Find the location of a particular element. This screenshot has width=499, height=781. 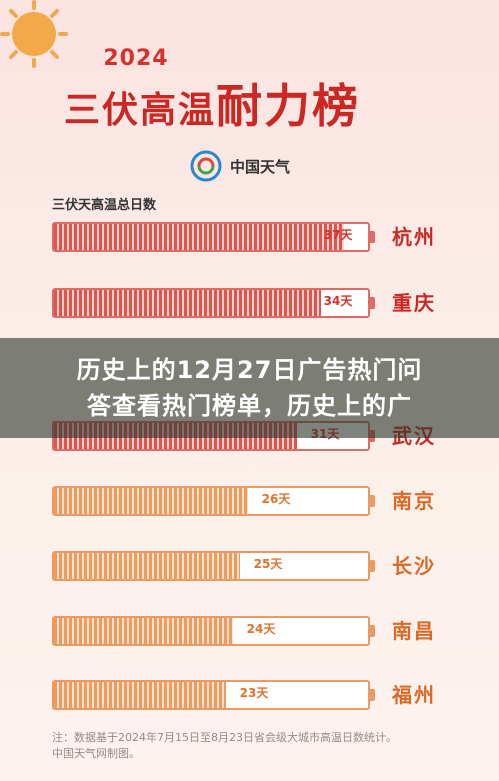

days-value: 37天 is located at coordinates (338, 235).